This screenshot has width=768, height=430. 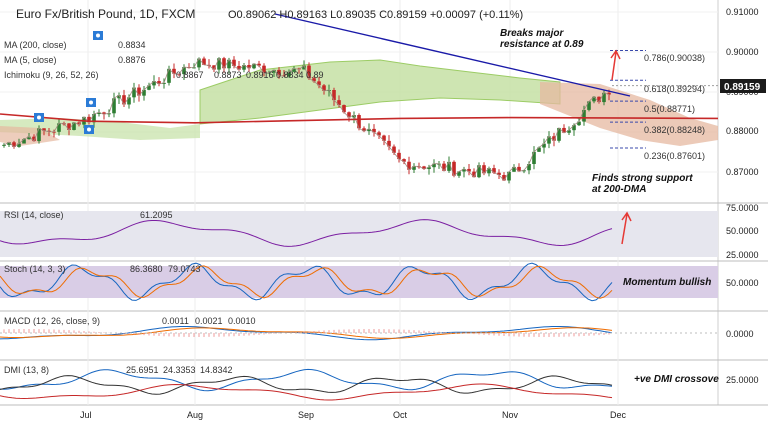 I want to click on chart-title: Euro Fx/British Pound, 1D, FXCM, so click(x=105, y=14).